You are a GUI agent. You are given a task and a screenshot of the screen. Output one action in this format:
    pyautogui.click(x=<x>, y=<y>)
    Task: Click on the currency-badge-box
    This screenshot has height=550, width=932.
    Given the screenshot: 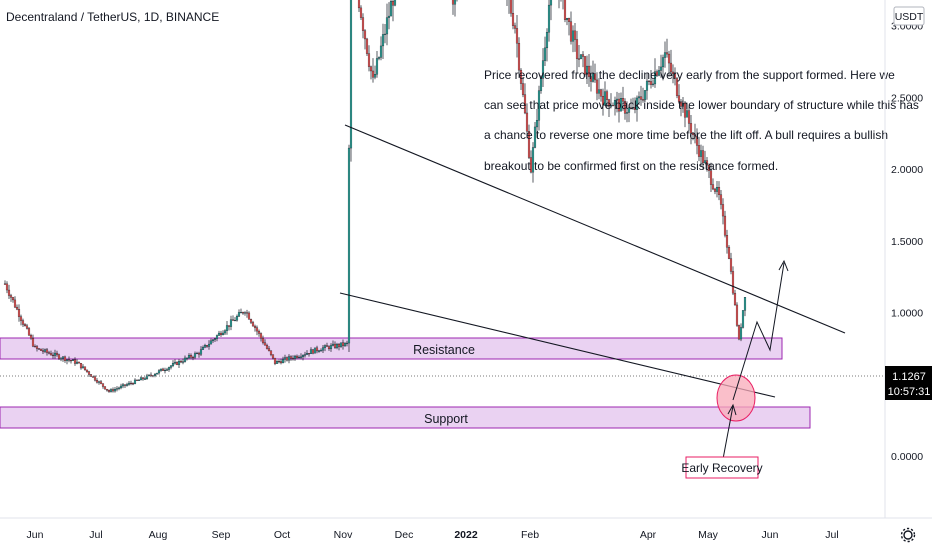 What is the action you would take?
    pyautogui.click(x=909, y=16)
    